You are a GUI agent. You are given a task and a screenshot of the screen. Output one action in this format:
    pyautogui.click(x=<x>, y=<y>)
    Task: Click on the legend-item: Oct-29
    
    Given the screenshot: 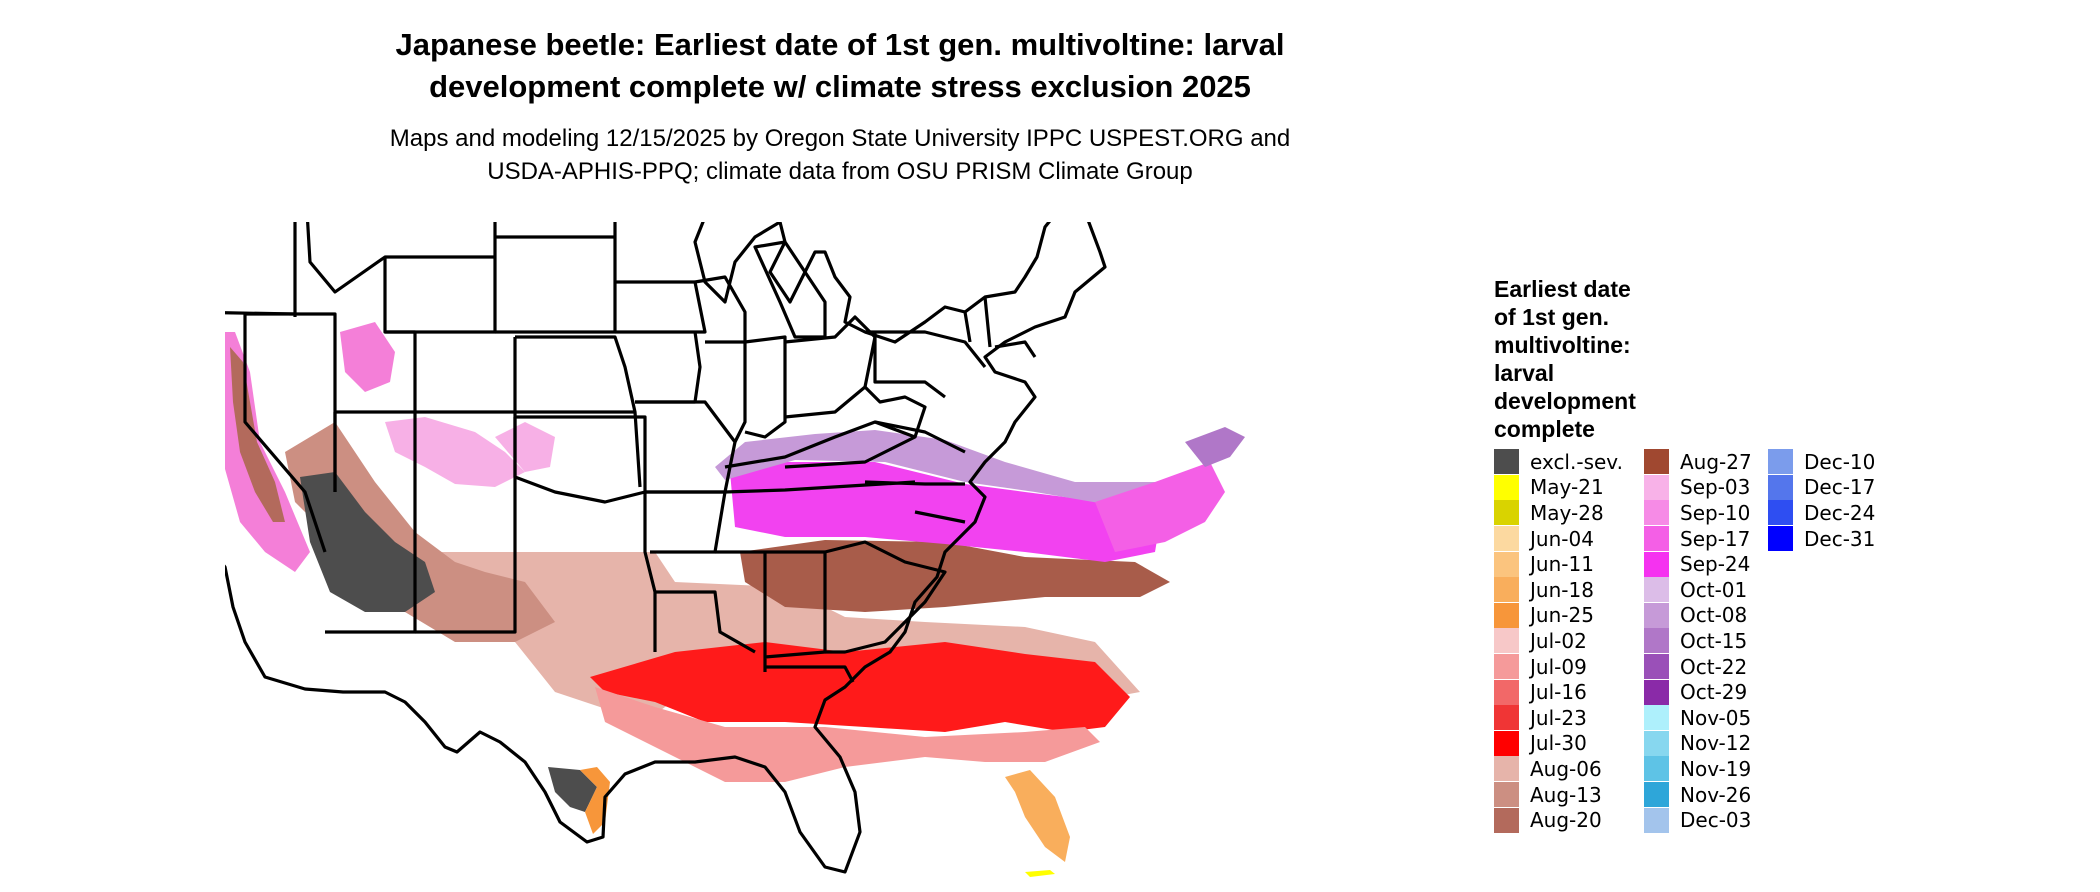 What is the action you would take?
    pyautogui.click(x=1698, y=692)
    